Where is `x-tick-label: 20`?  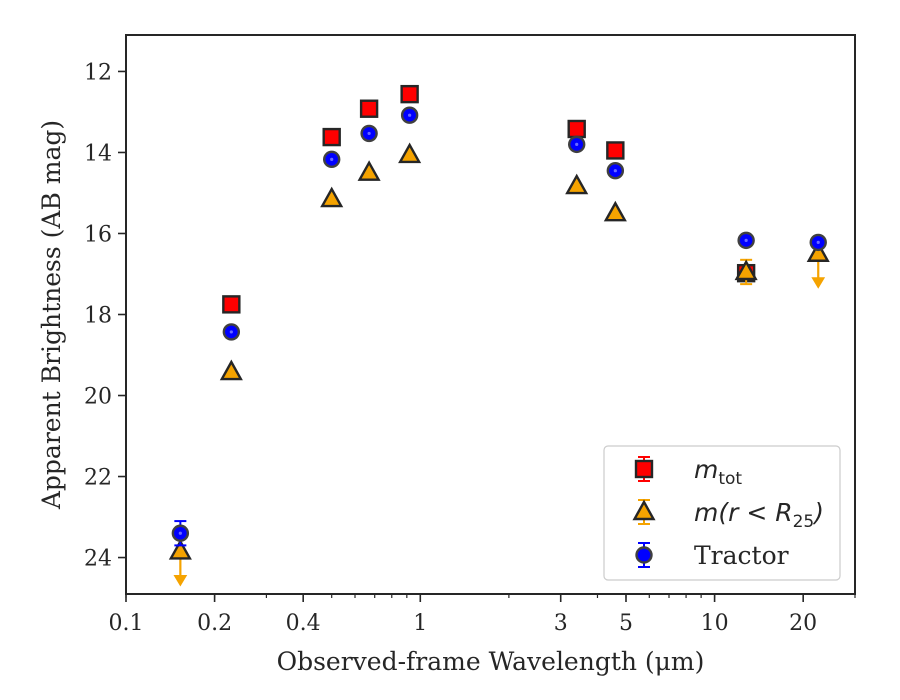
x-tick-label: 20 is located at coordinates (803, 623).